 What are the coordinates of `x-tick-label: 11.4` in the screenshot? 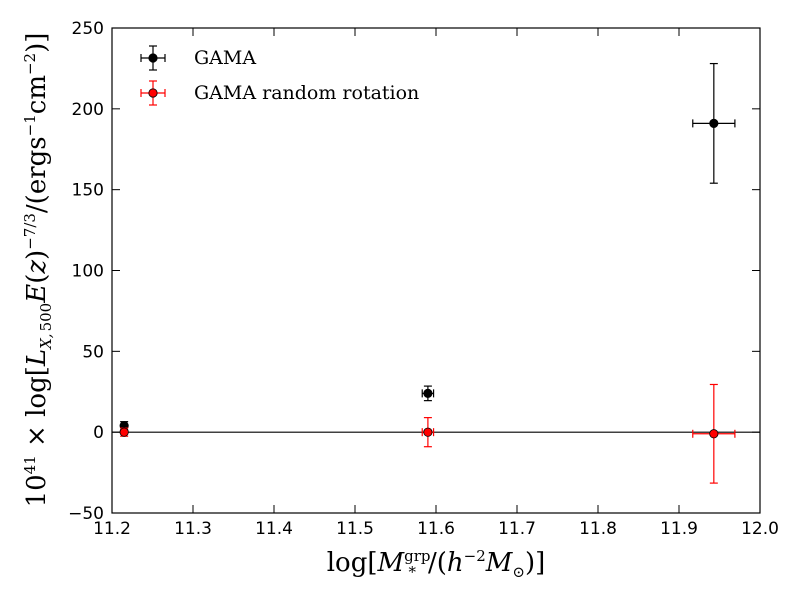 It's located at (274, 529).